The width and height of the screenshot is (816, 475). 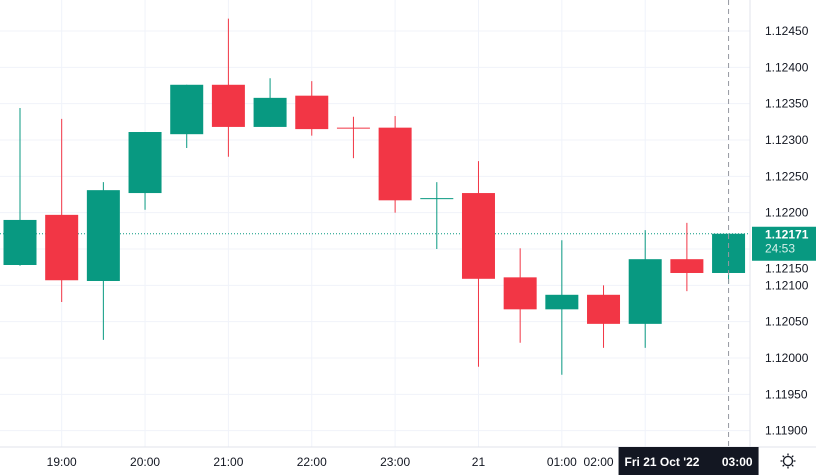 What do you see at coordinates (787, 358) in the screenshot?
I see `y-tick-label: 1.12000` at bounding box center [787, 358].